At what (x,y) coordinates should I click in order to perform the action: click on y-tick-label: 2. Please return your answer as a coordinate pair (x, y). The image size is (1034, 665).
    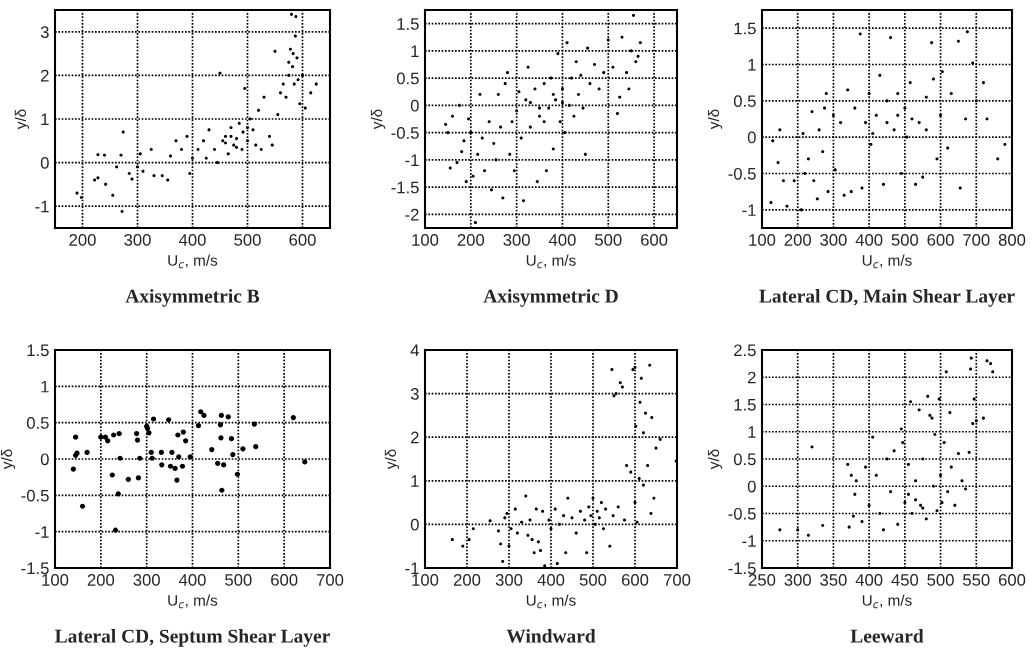
    Looking at the image, I should click on (415, 437).